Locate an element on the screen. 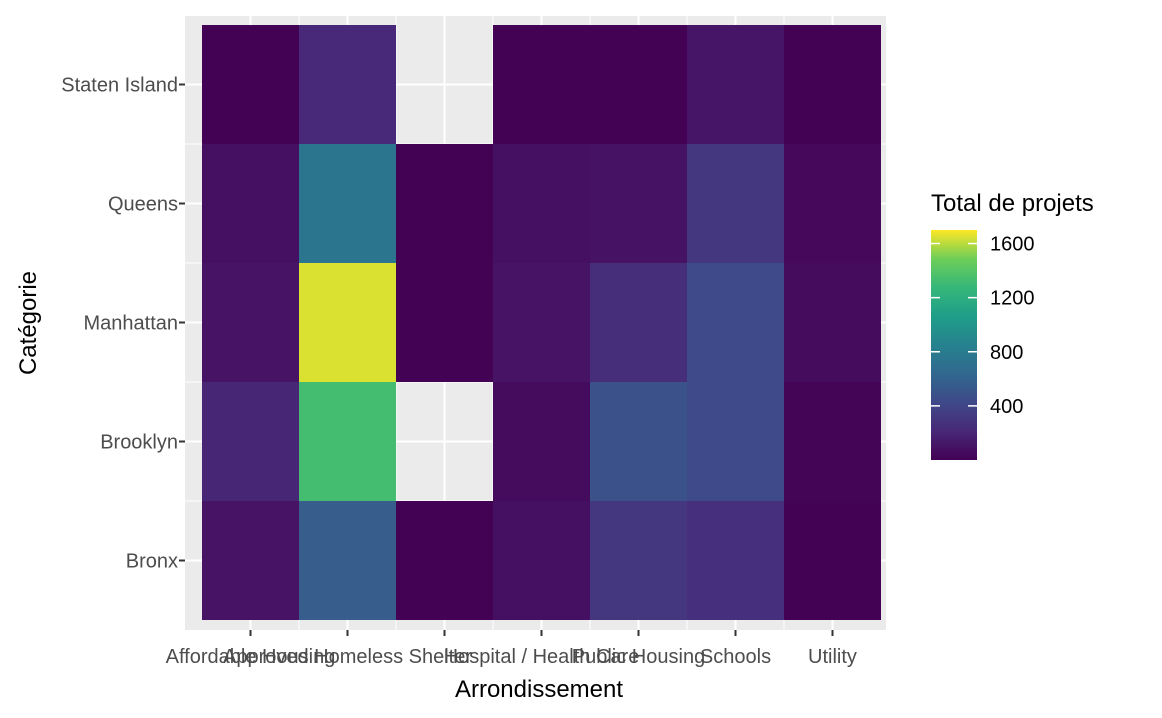 The height and width of the screenshot is (718, 1162). x-axis-title: Arrondissement is located at coordinates (539, 689).